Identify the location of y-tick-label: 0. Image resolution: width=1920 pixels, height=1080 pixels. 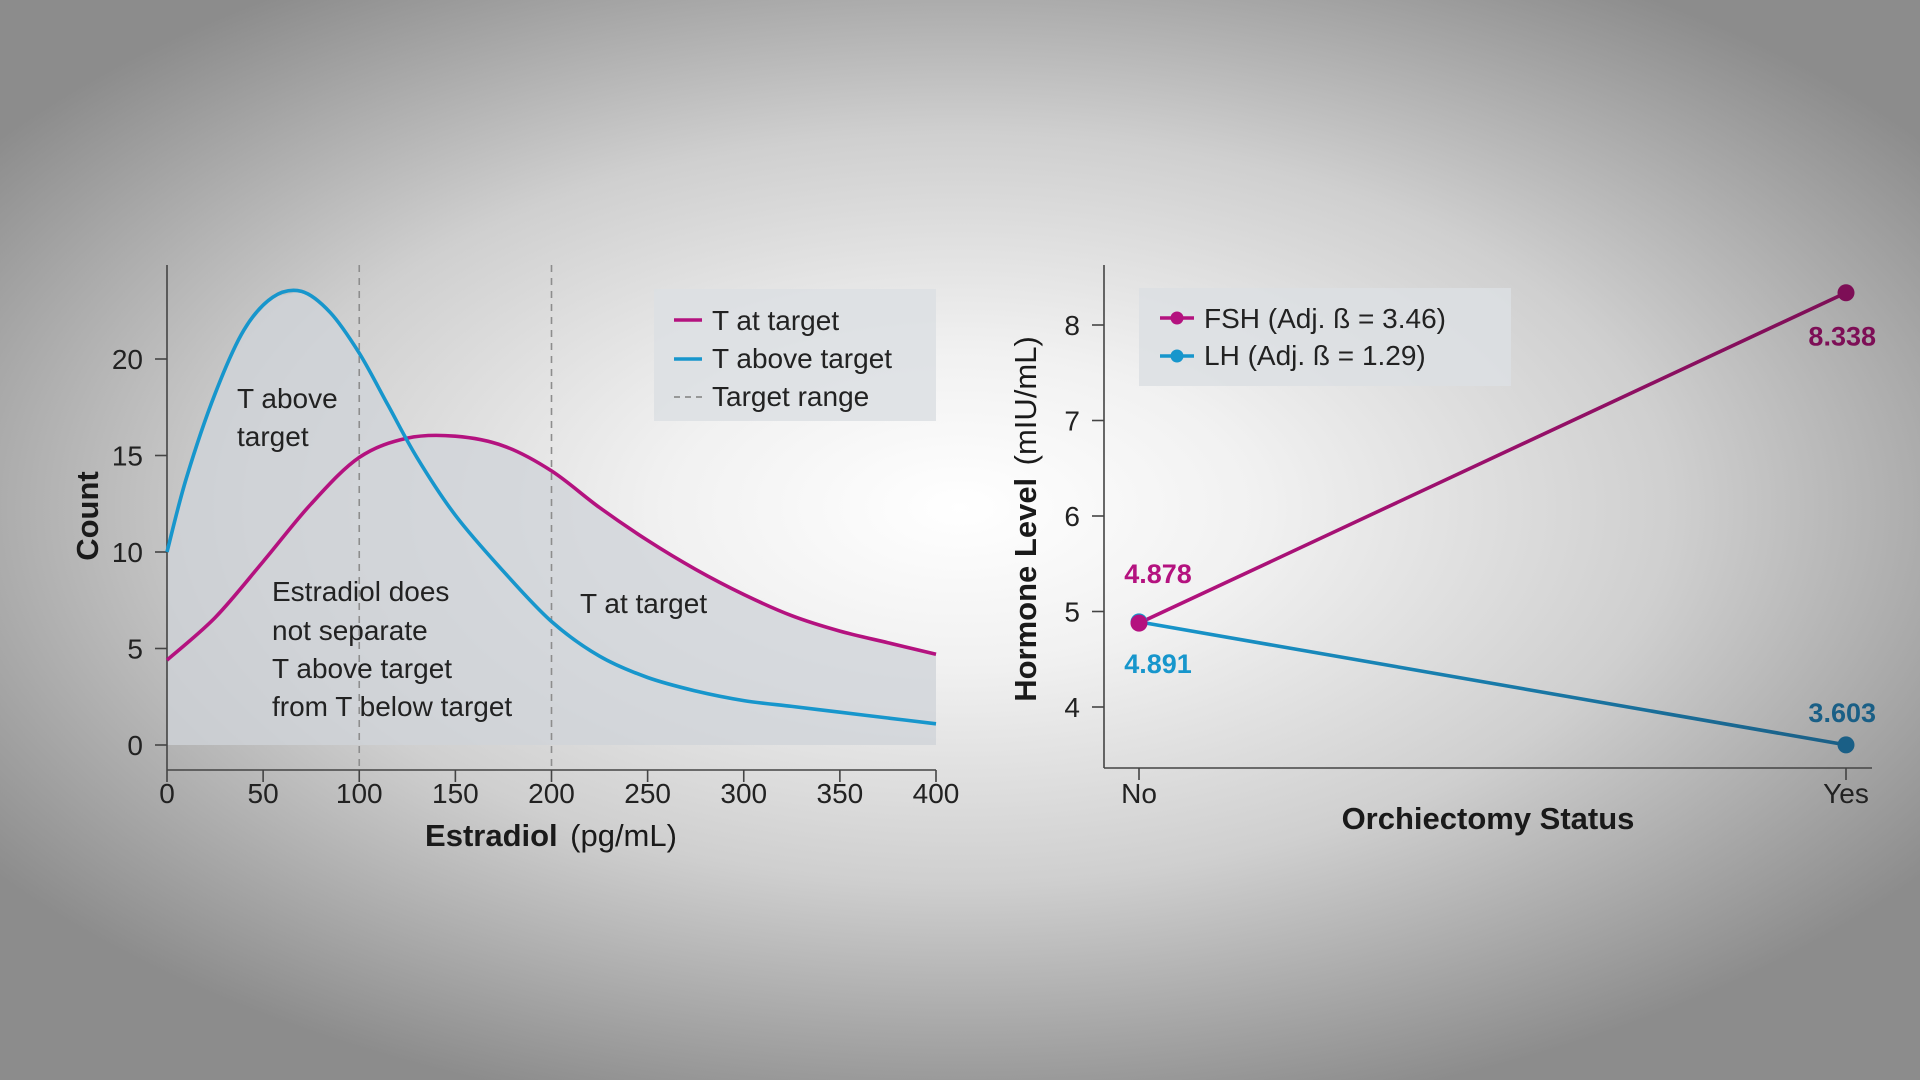
(135, 745).